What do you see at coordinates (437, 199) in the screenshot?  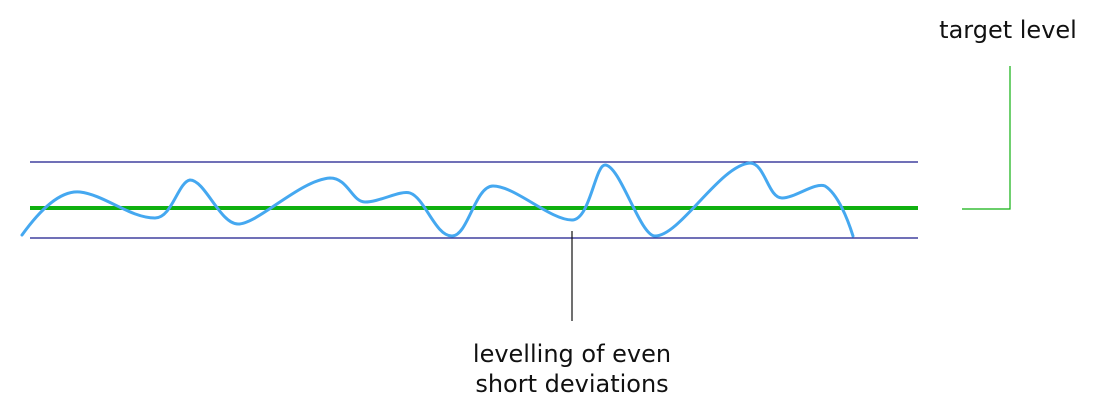 I see `signal-curve` at bounding box center [437, 199].